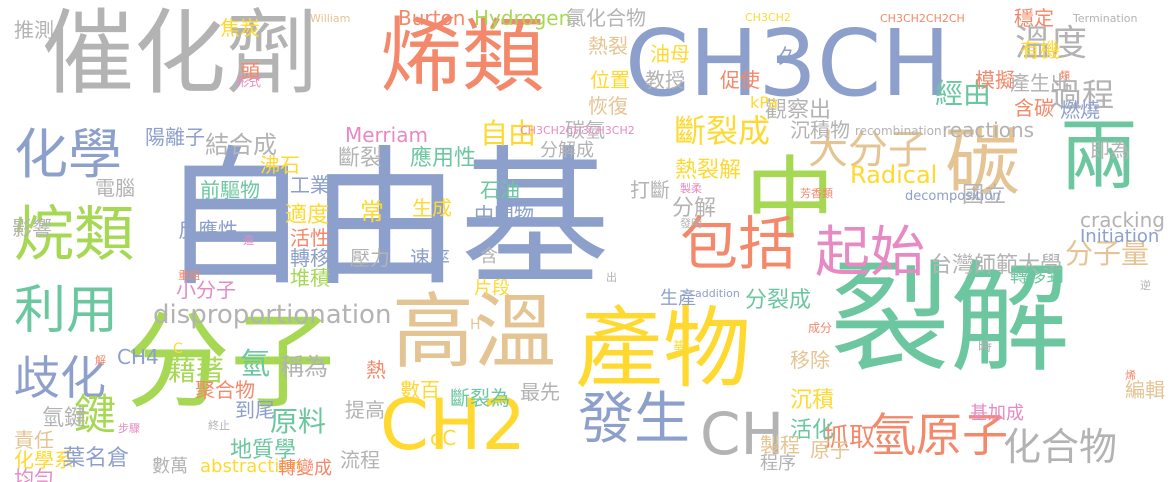 This screenshot has width=1175, height=482. Describe the element at coordinates (722, 131) in the screenshot. I see `cloud-word: 斷裂成` at that location.